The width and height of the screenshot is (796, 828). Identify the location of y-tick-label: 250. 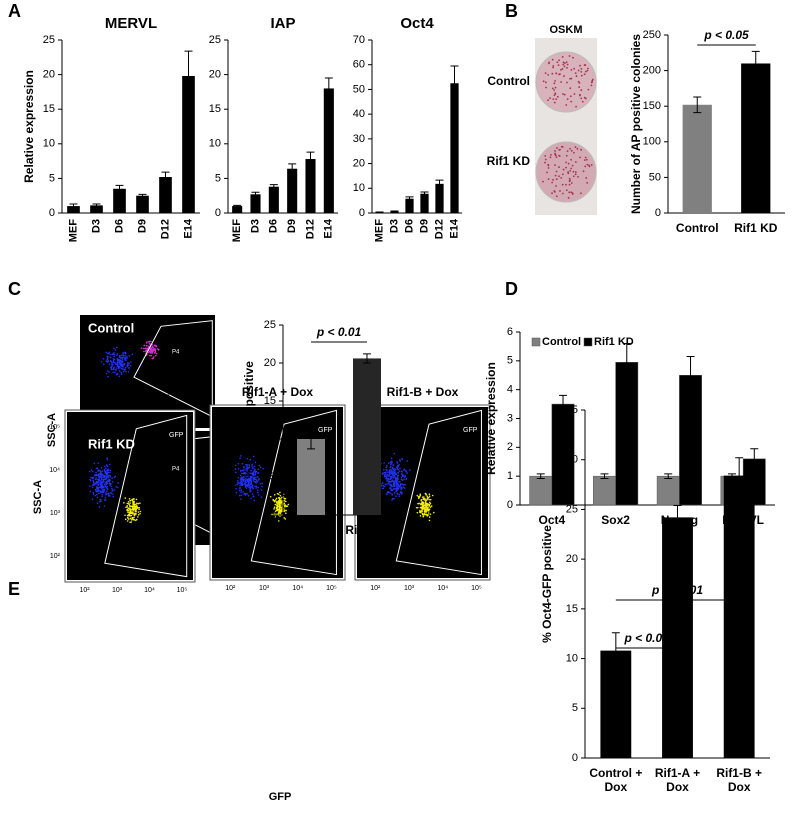
(652, 35).